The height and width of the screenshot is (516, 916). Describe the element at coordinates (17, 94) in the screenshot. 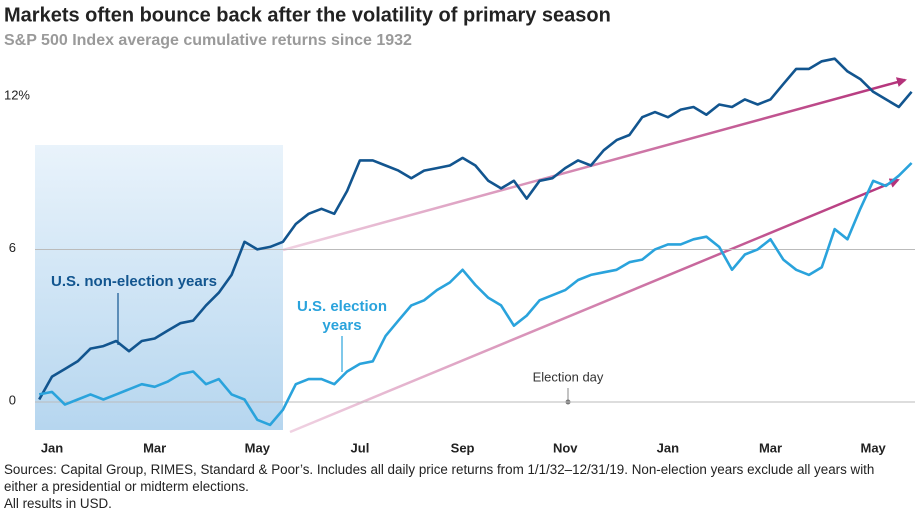

I see `y-tick-label: 12%` at that location.